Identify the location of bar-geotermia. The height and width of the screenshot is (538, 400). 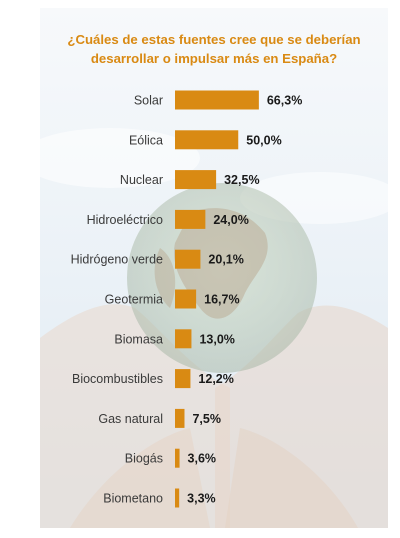
(186, 299).